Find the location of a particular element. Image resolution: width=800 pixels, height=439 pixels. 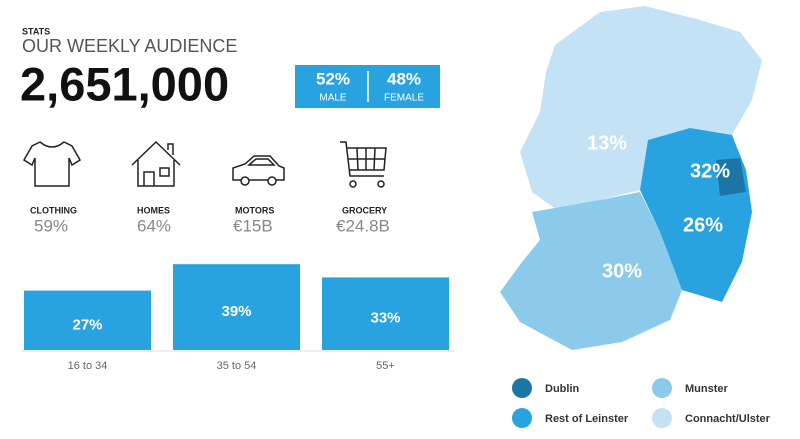

x-tick-label: 55+ is located at coordinates (385, 366).